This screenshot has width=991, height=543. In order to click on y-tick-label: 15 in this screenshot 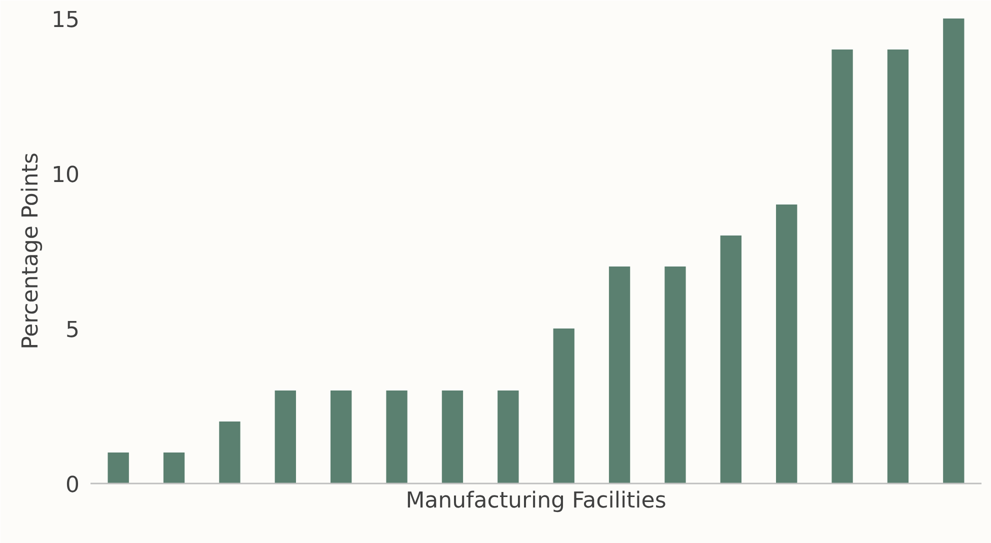, I will do `click(66, 20)`.